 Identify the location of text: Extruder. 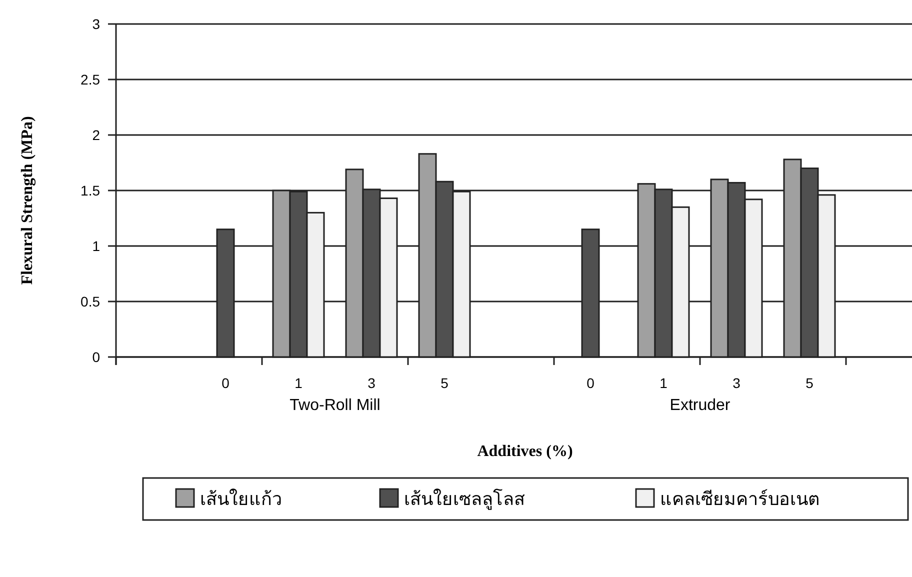
(700, 405).